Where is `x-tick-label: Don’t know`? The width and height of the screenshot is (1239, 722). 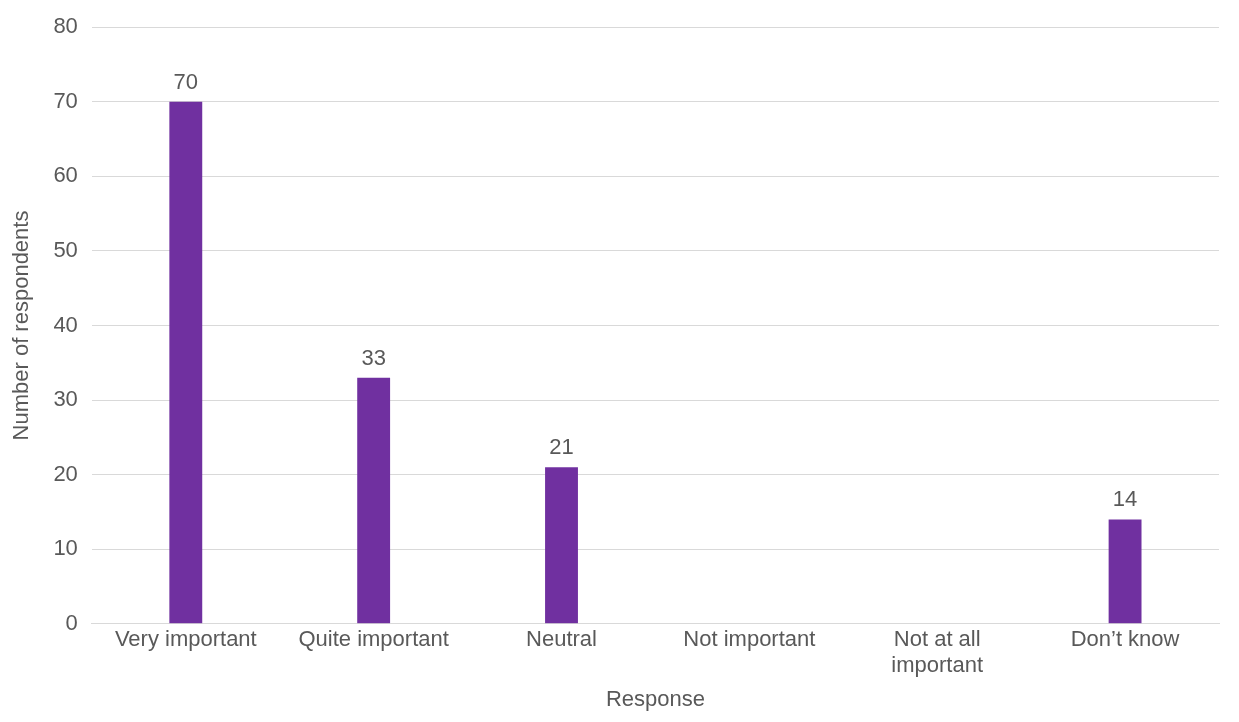
x-tick-label: Don’t know is located at coordinates (1125, 639).